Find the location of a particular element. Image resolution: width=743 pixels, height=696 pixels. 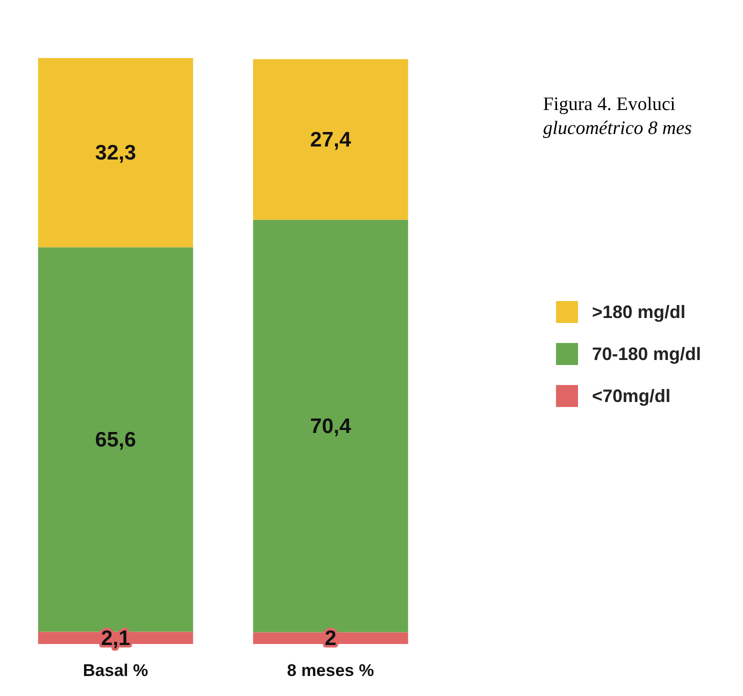

x-tick-label: Basal % is located at coordinates (115, 670).